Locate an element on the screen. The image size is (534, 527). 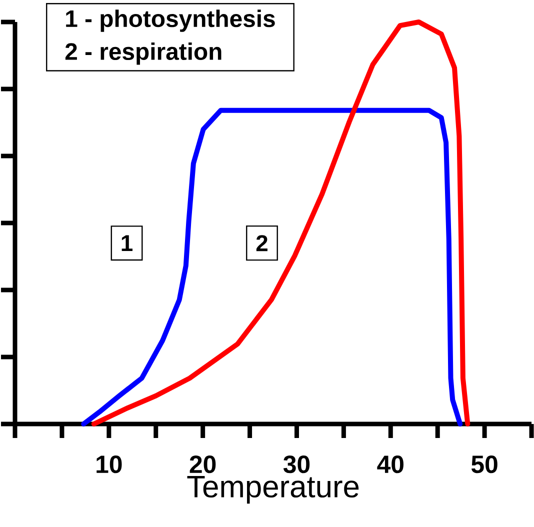
x-tick-label: 10 is located at coordinates (109, 465).